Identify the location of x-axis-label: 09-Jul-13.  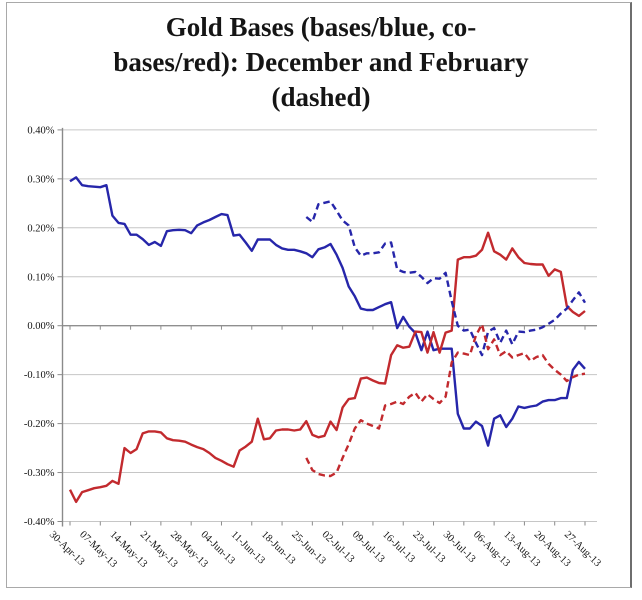
(368, 547).